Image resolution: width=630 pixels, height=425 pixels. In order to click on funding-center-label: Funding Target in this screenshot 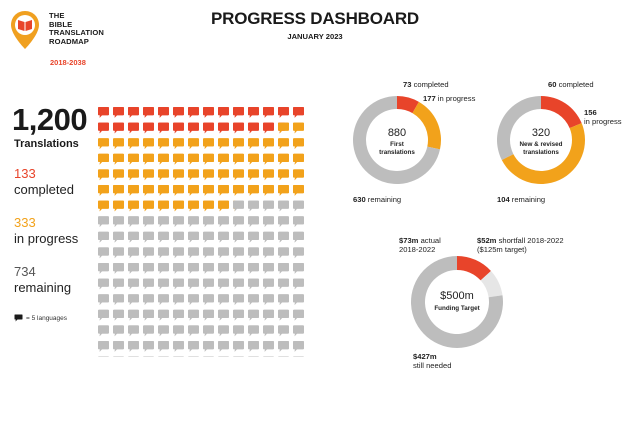, I will do `click(457, 308)`.